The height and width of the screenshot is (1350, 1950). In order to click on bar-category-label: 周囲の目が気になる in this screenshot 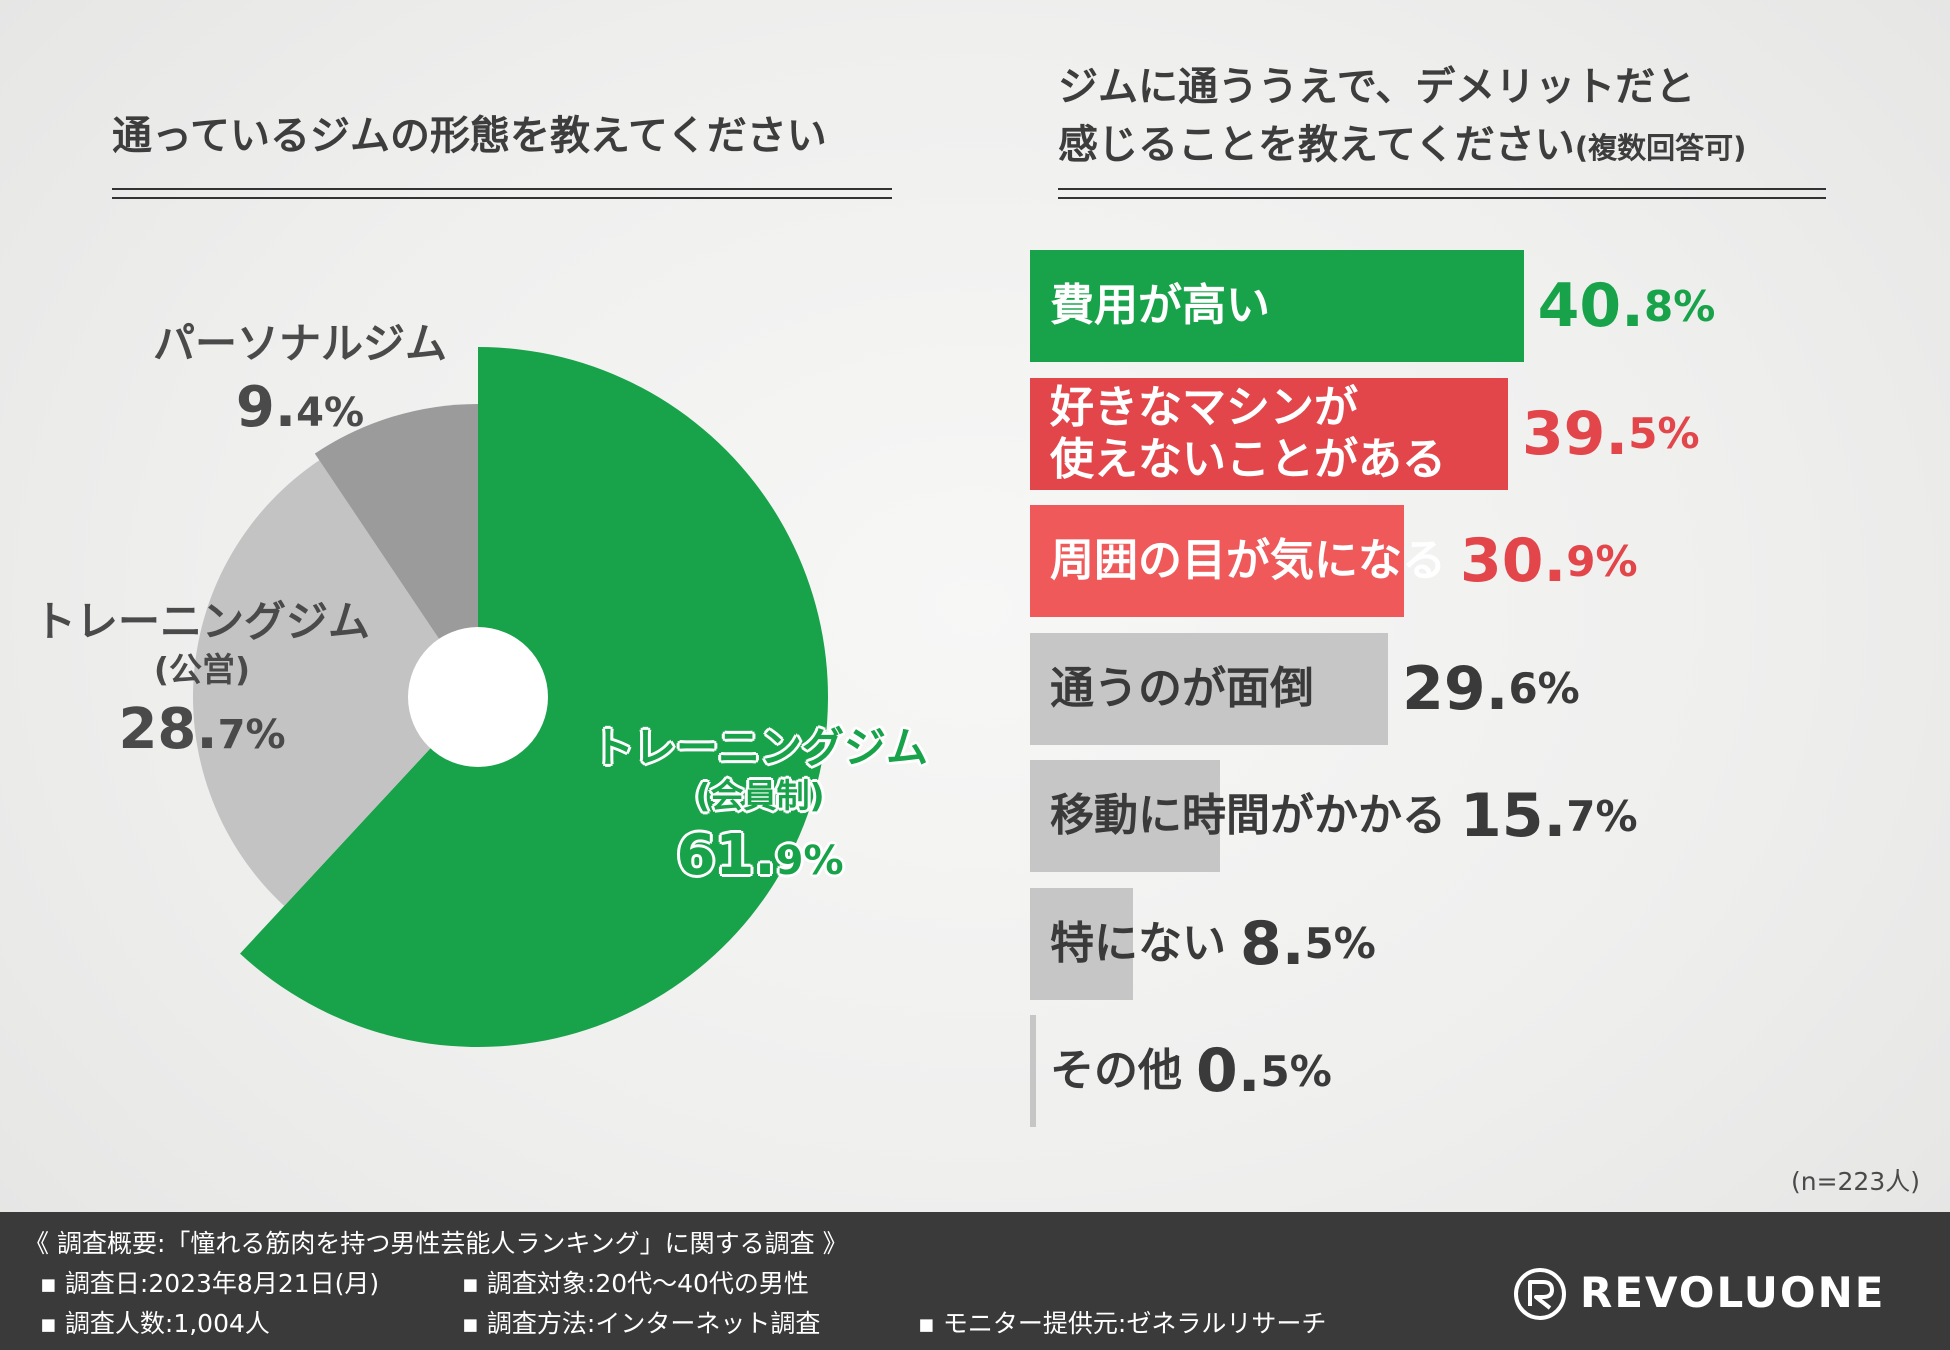, I will do `click(1248, 561)`.